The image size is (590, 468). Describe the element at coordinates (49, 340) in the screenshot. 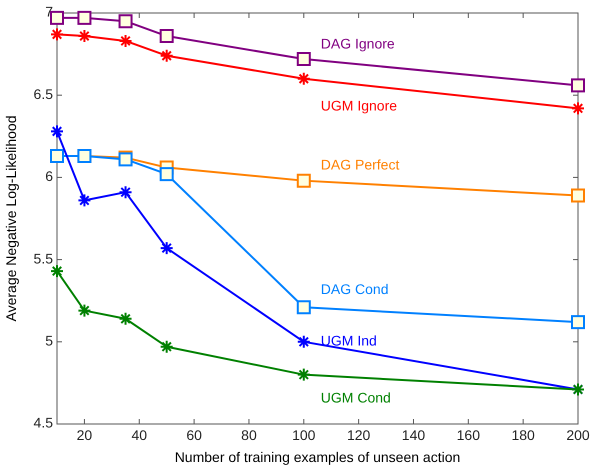

I see `y-tick-label: 5` at that location.